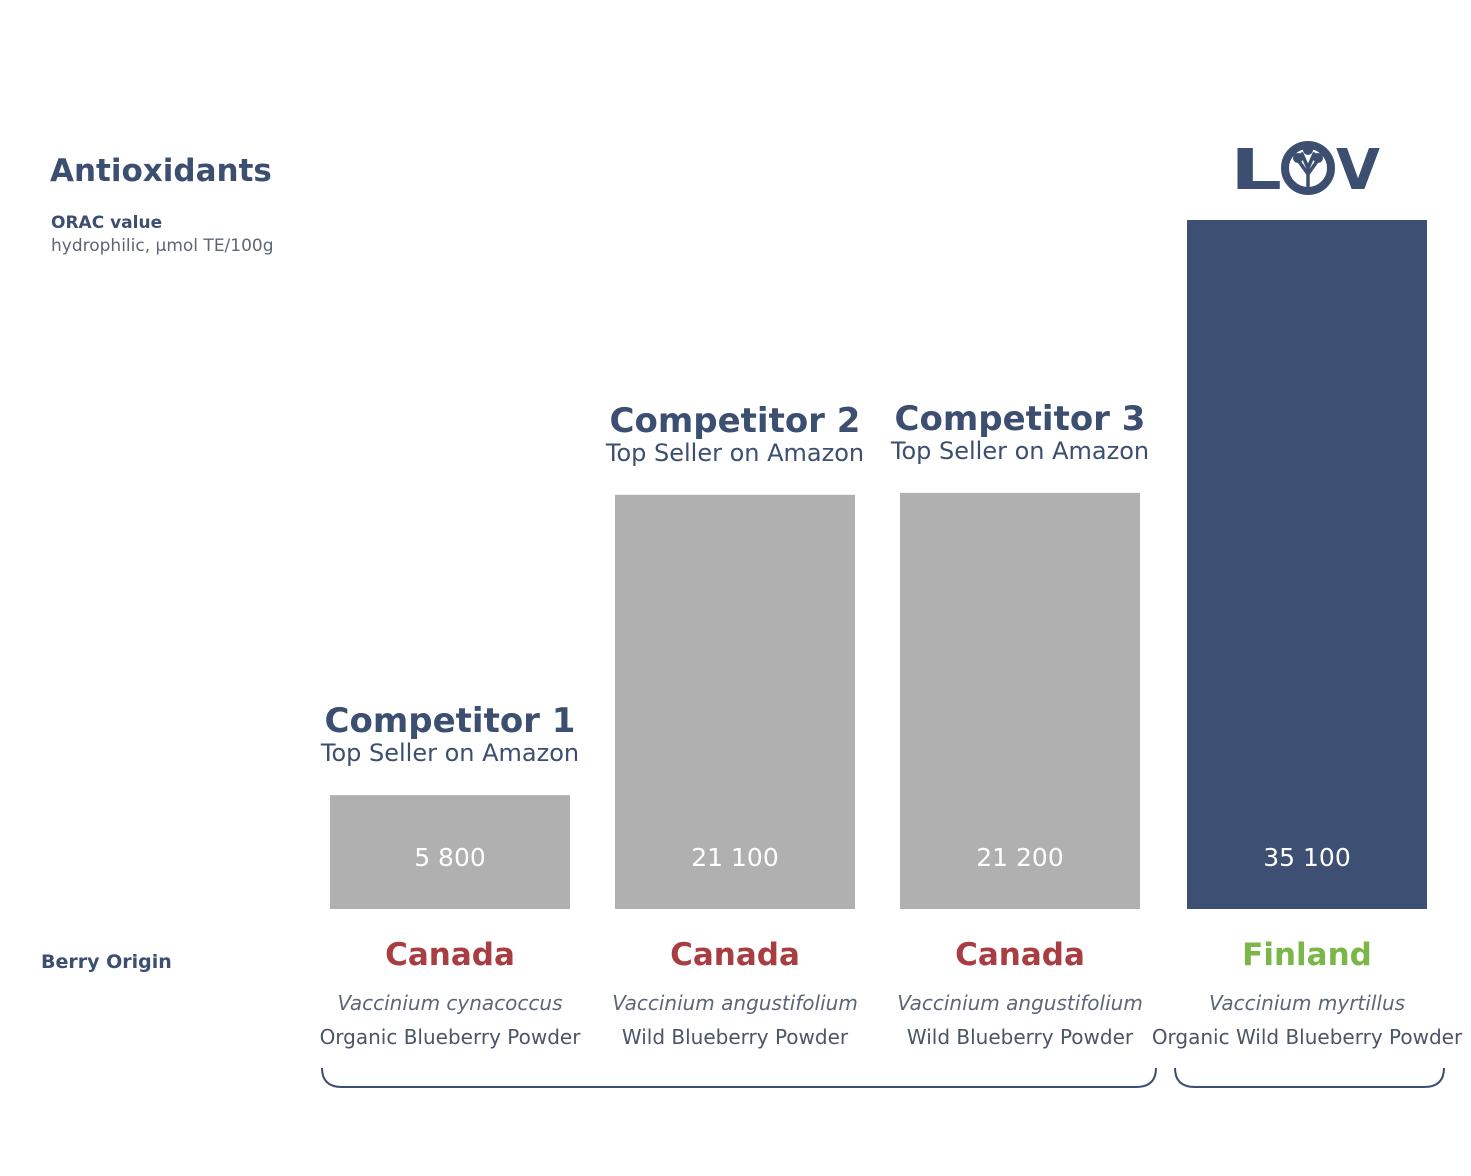 The width and height of the screenshot is (1471, 1176). Describe the element at coordinates (162, 246) in the screenshot. I see `y-axis-unit: hydrophilic, µmol TE/100g` at that location.